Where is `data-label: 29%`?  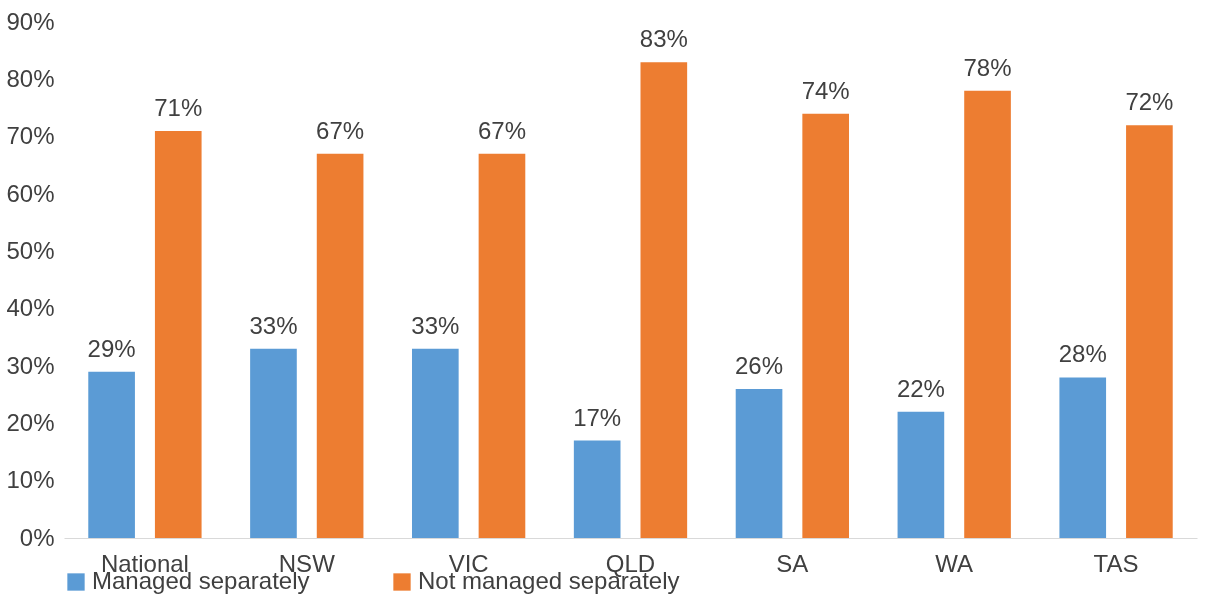
data-label: 29% is located at coordinates (111, 348).